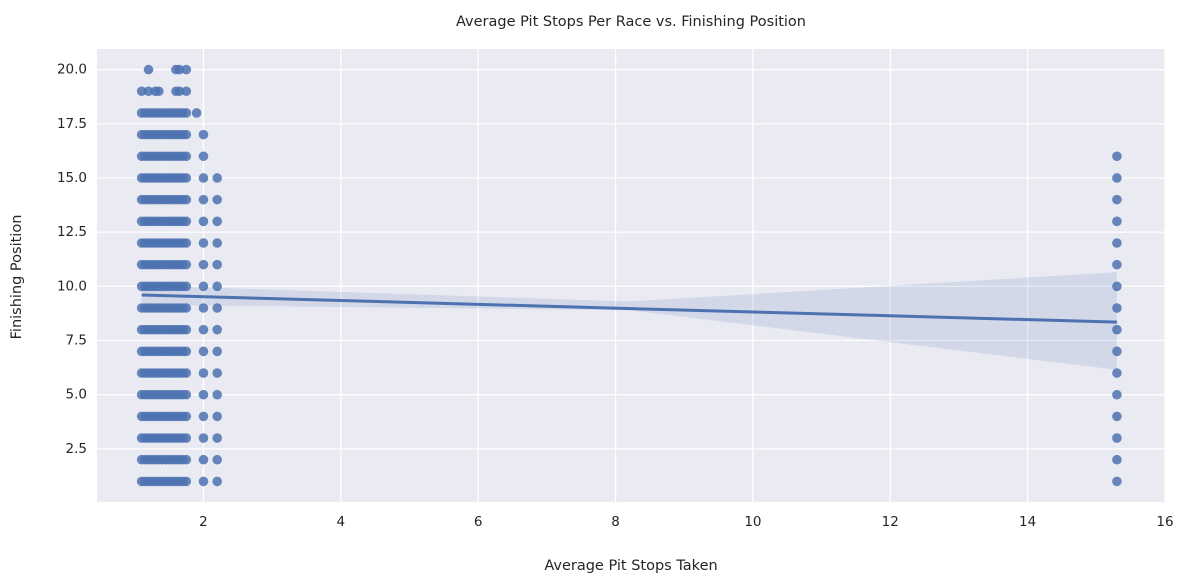 Image resolution: width=1183 pixels, height=584 pixels. What do you see at coordinates (76, 341) in the screenshot?
I see `y-tick-label: 7.5` at bounding box center [76, 341].